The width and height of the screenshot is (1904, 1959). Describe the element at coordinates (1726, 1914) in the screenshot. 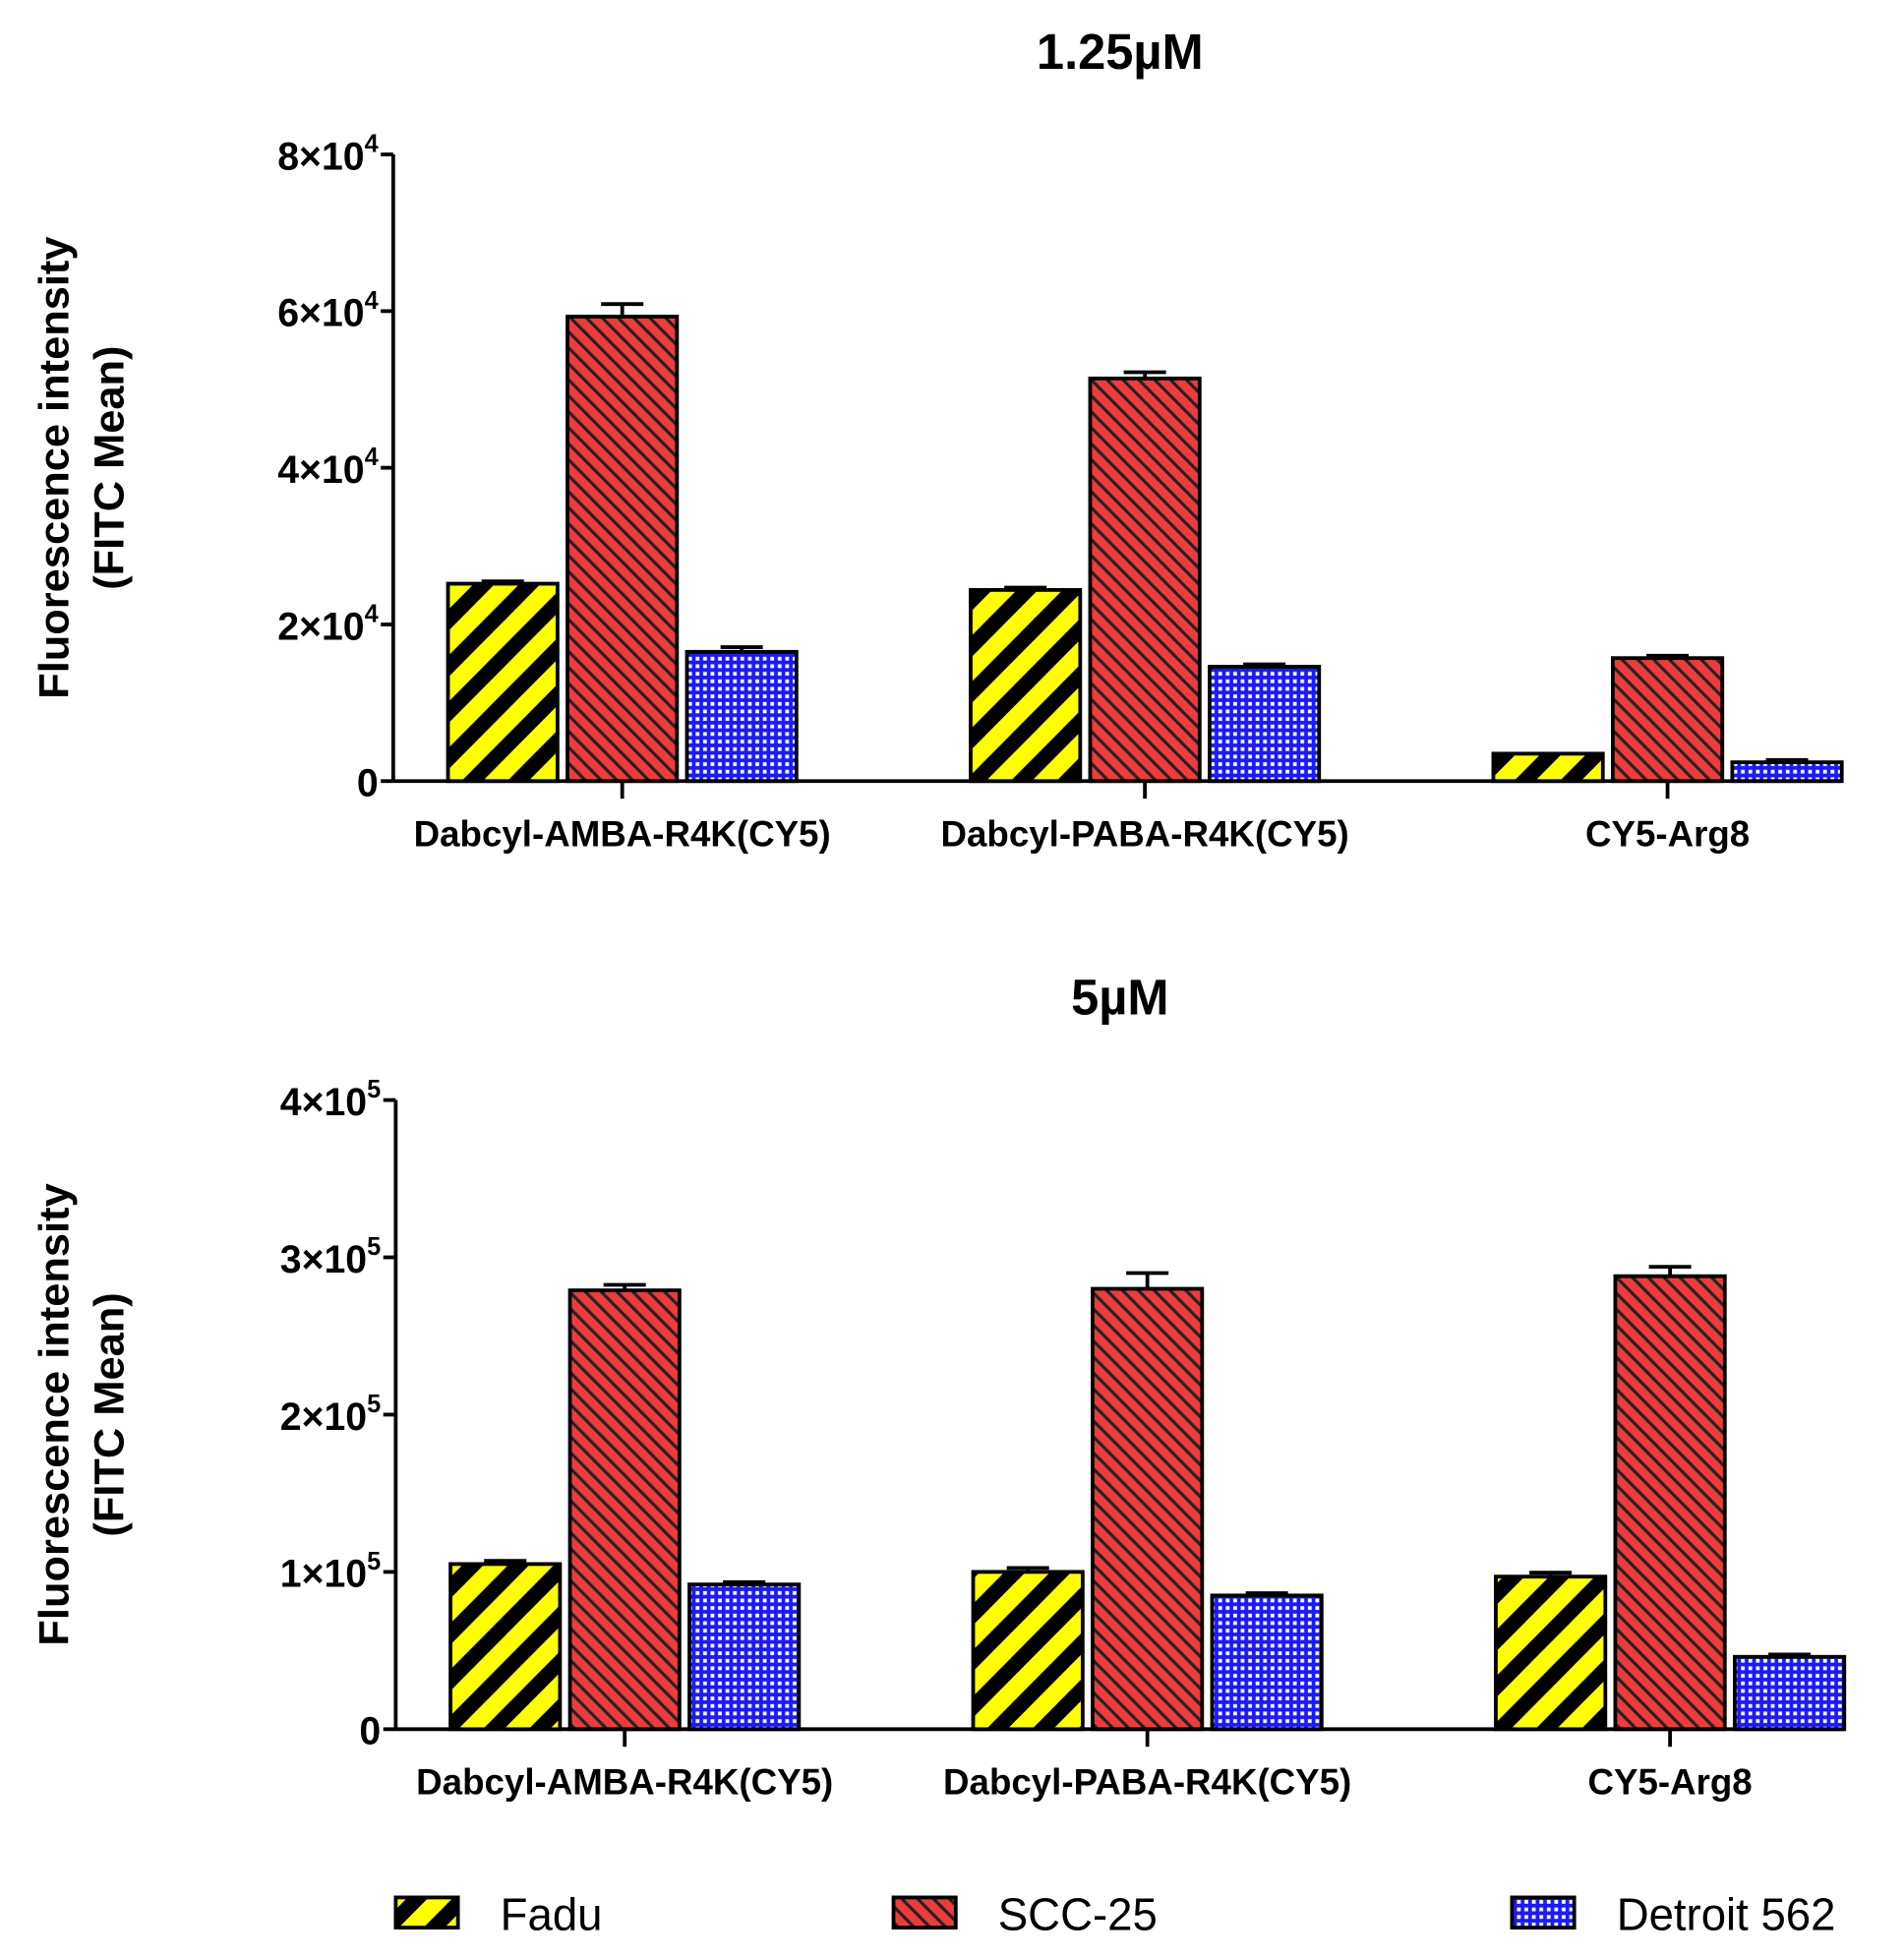

I see `legend-label: Detroit 562` at that location.